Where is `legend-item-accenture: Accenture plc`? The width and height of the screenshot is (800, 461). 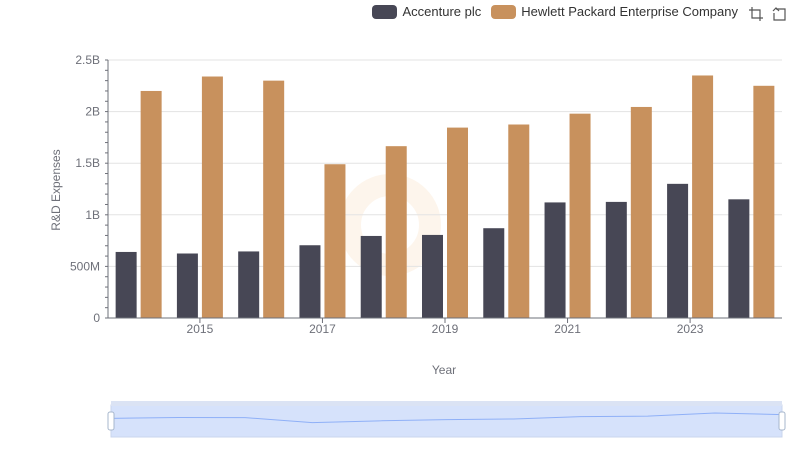 legend-item-accenture: Accenture plc is located at coordinates (426, 11).